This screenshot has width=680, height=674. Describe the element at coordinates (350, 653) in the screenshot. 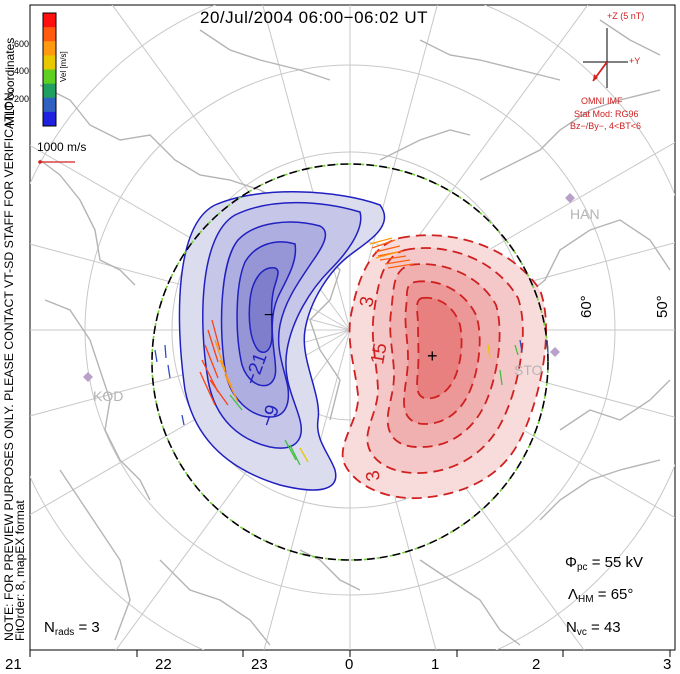

I see `mlt-axis-ticks` at that location.